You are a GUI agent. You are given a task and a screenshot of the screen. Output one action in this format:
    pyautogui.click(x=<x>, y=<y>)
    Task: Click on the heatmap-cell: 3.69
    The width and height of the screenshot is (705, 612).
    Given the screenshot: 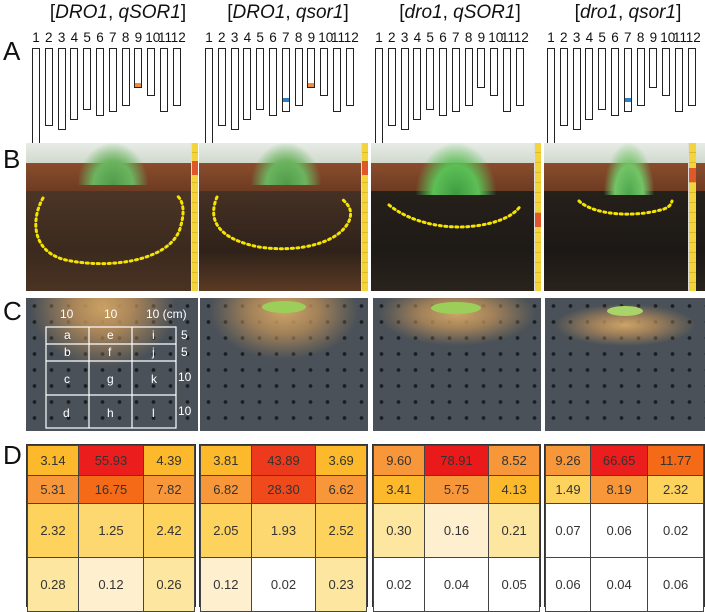 What is the action you would take?
    pyautogui.click(x=341, y=460)
    